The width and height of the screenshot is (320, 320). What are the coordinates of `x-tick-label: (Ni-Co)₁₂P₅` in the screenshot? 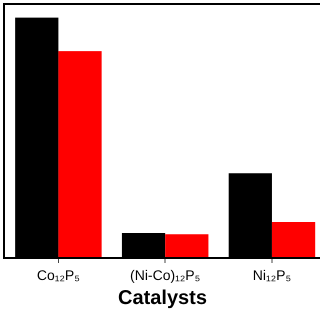 It's located at (165, 274).